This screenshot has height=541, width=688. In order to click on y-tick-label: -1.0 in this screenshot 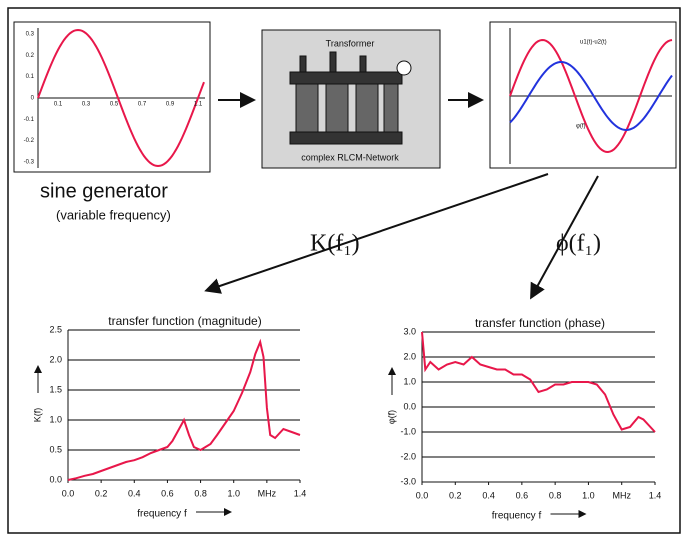, I will do `click(408, 431)`.